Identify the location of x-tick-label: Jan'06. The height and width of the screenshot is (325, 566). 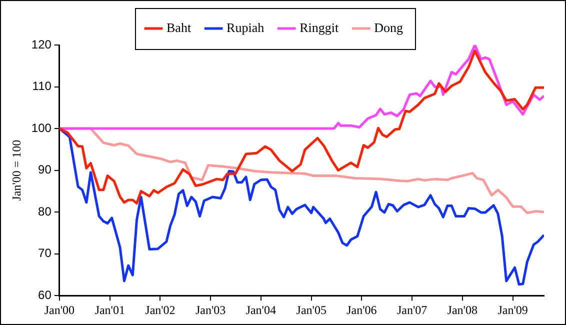
(361, 309).